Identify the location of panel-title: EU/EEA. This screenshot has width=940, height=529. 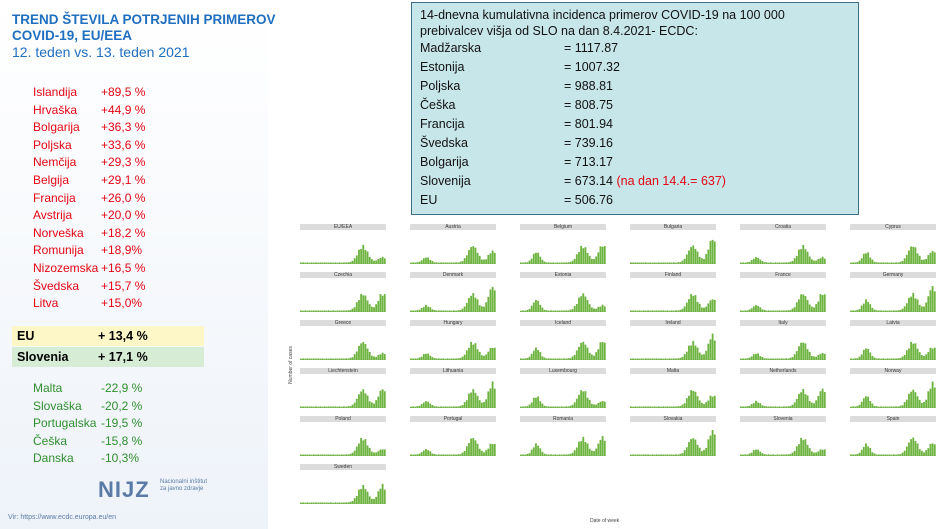
(343, 227).